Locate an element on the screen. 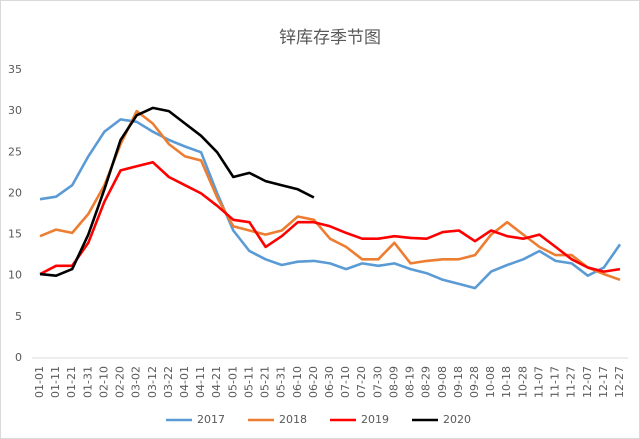 The image size is (640, 439). y-tick-label: 20 is located at coordinates (15, 192).